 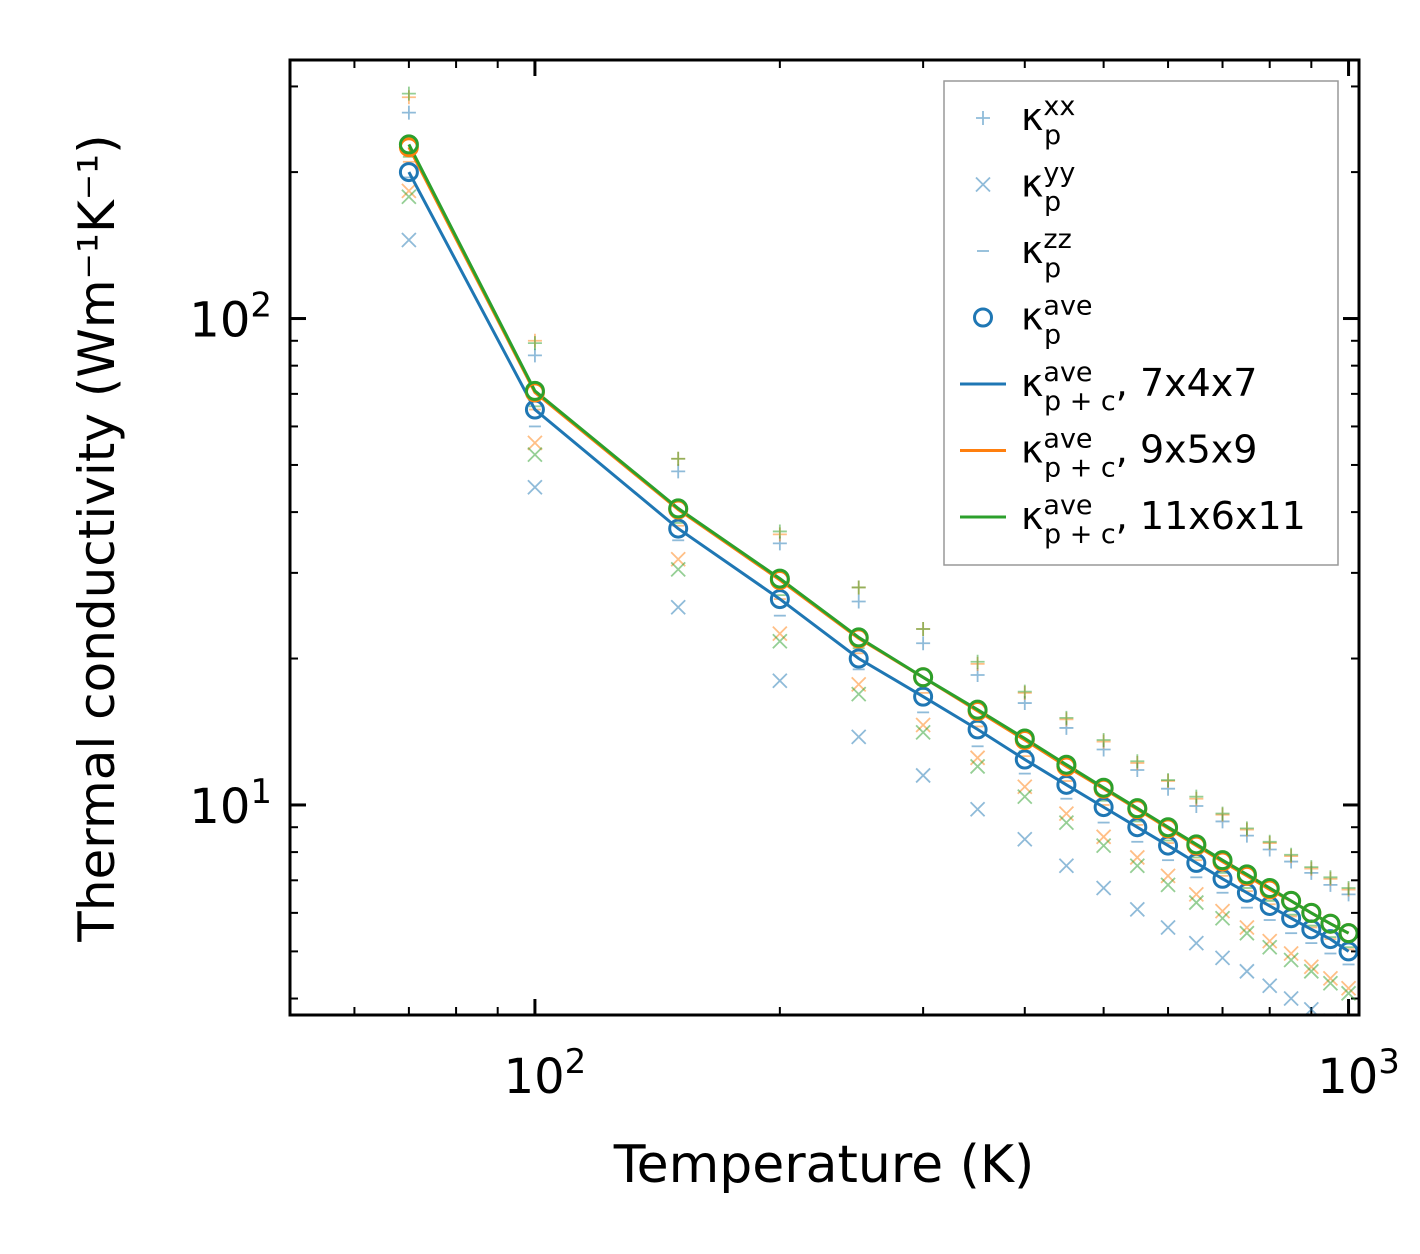 What do you see at coordinates (1059, 173) in the screenshot?
I see `legend-label-superscript: yy` at bounding box center [1059, 173].